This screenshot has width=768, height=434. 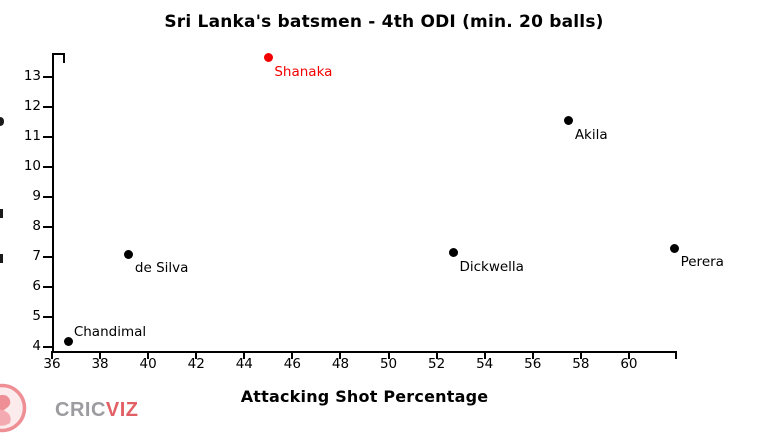 What do you see at coordinates (268, 57) in the screenshot?
I see `data-point-shanaka` at bounding box center [268, 57].